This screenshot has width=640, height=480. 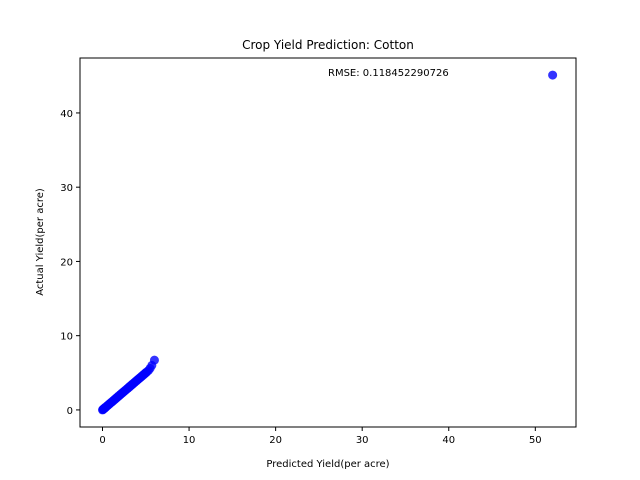 What do you see at coordinates (189, 440) in the screenshot?
I see `x-tick-label: 10` at bounding box center [189, 440].